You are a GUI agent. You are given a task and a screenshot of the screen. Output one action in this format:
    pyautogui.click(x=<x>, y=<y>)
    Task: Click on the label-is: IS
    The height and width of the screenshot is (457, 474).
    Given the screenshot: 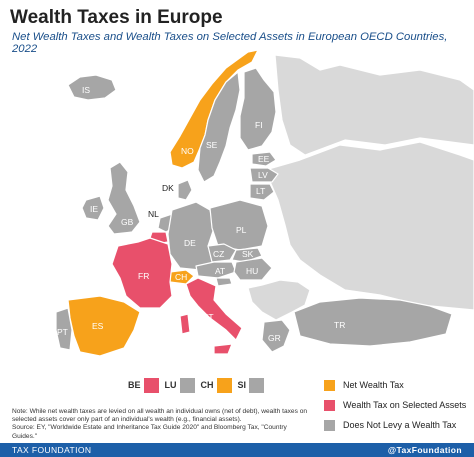 What is the action you would take?
    pyautogui.click(x=86, y=90)
    